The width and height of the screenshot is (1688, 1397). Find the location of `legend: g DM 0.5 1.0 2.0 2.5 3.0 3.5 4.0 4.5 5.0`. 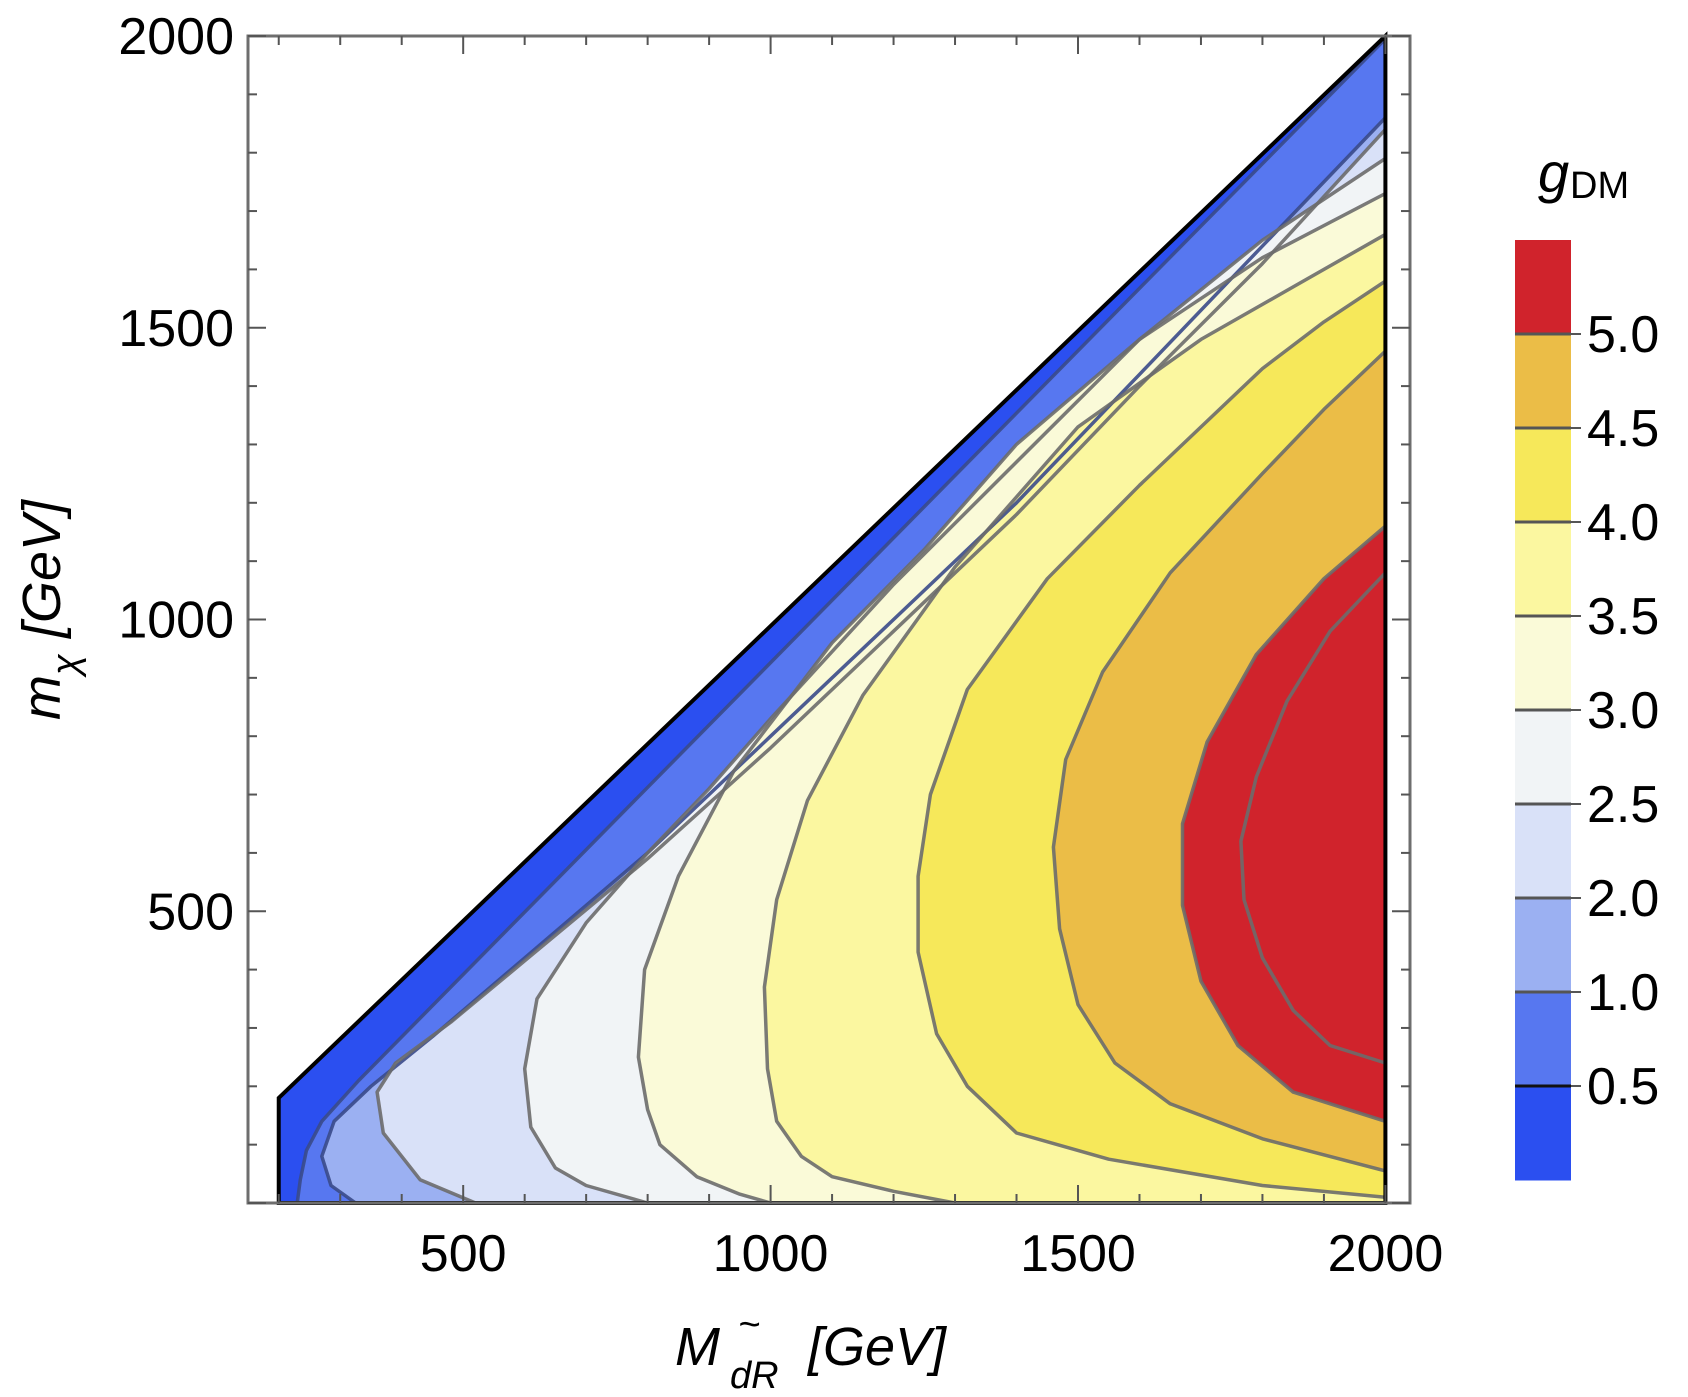

legend: g DM 0.5 1.0 2.0 2.5 3.0 3.5 4.0 4.5 5.0 is located at coordinates (1587, 661).